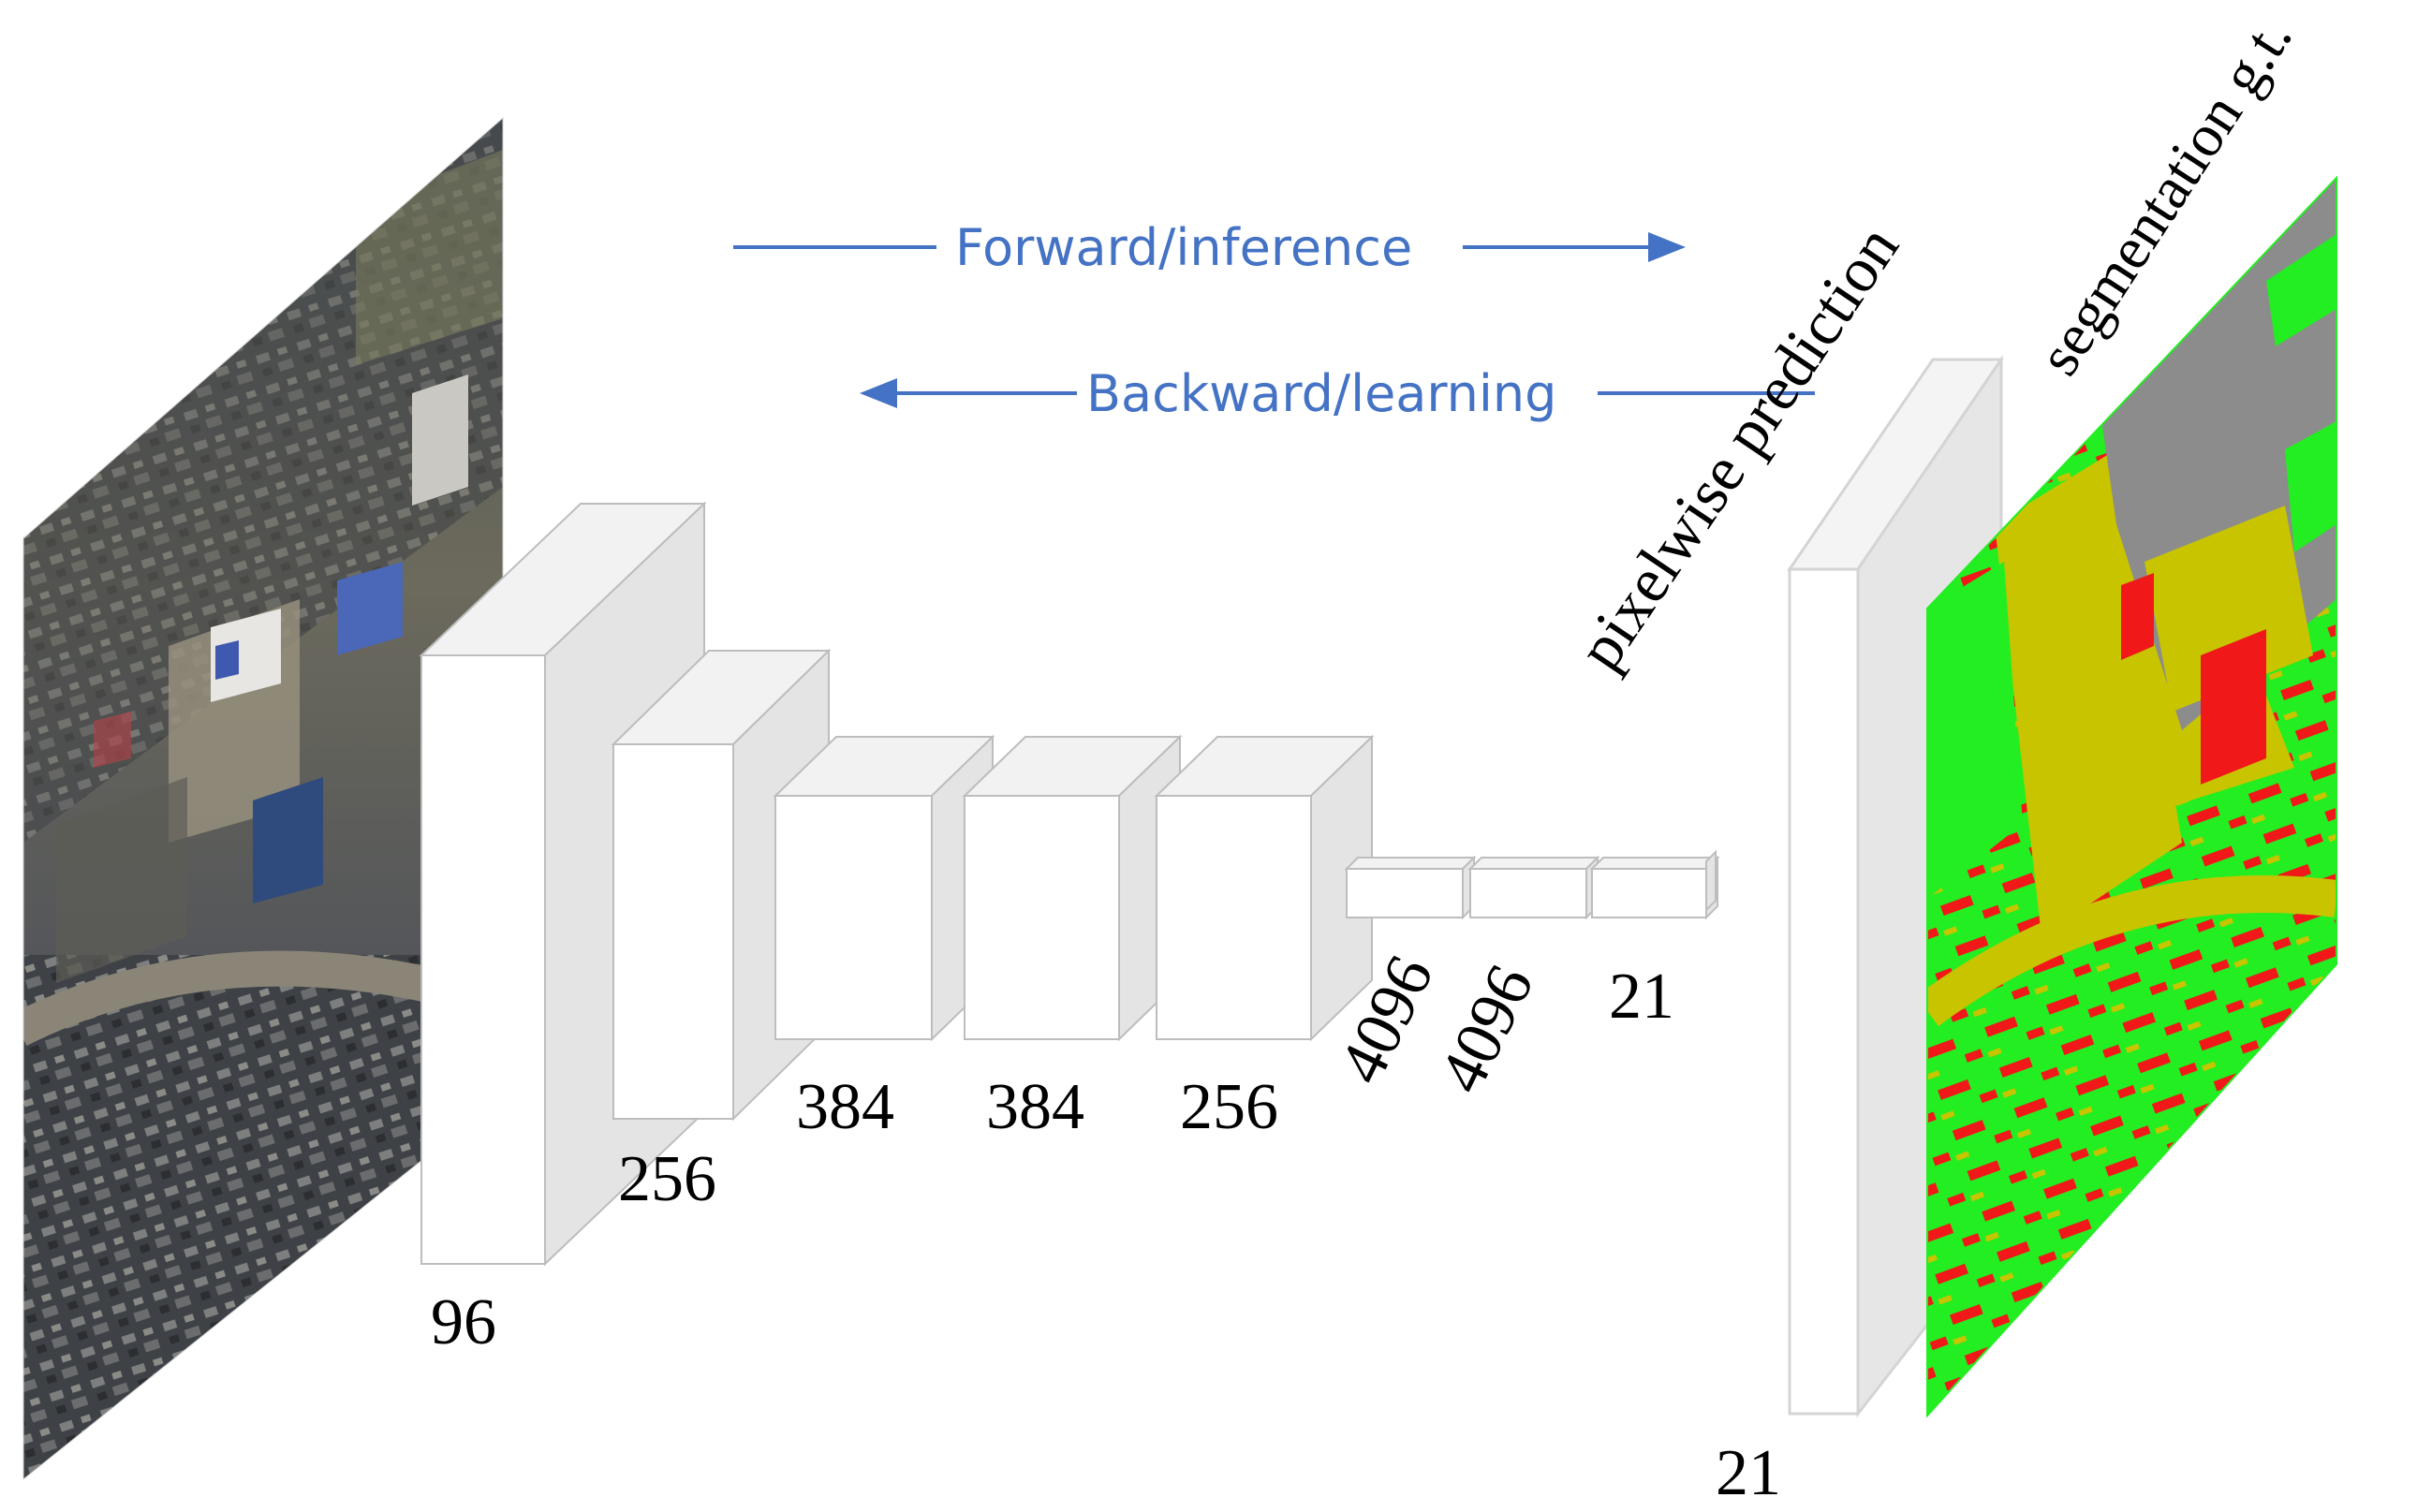  I want to click on label-conv2: 256, so click(667, 1179).